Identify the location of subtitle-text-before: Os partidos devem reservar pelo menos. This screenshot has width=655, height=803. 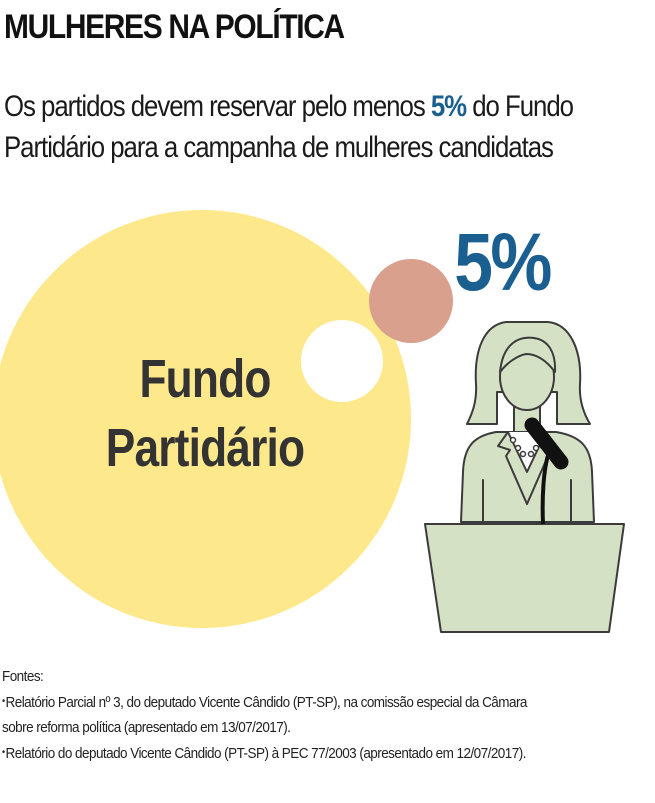
(217, 106).